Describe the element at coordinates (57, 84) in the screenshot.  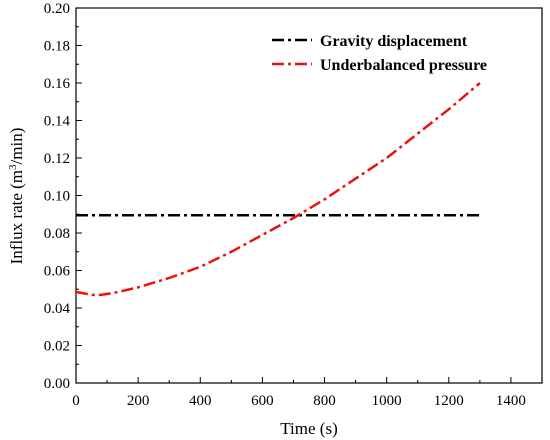
I see `y-tick-label: 0.16` at that location.